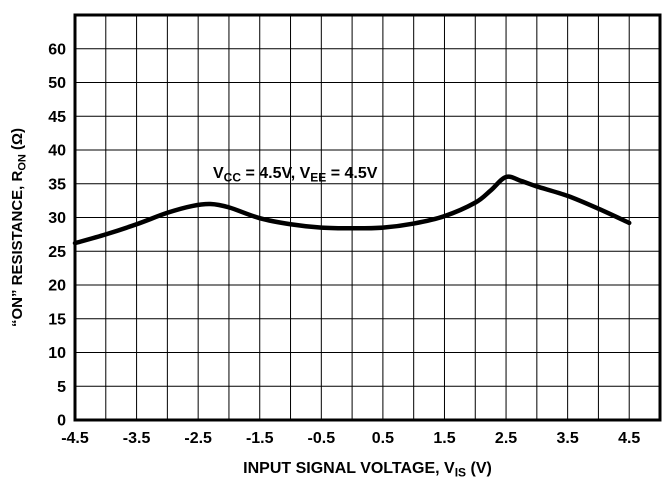 The image size is (668, 491). Describe the element at coordinates (383, 438) in the screenshot. I see `x-tick-label: 0.5` at that location.